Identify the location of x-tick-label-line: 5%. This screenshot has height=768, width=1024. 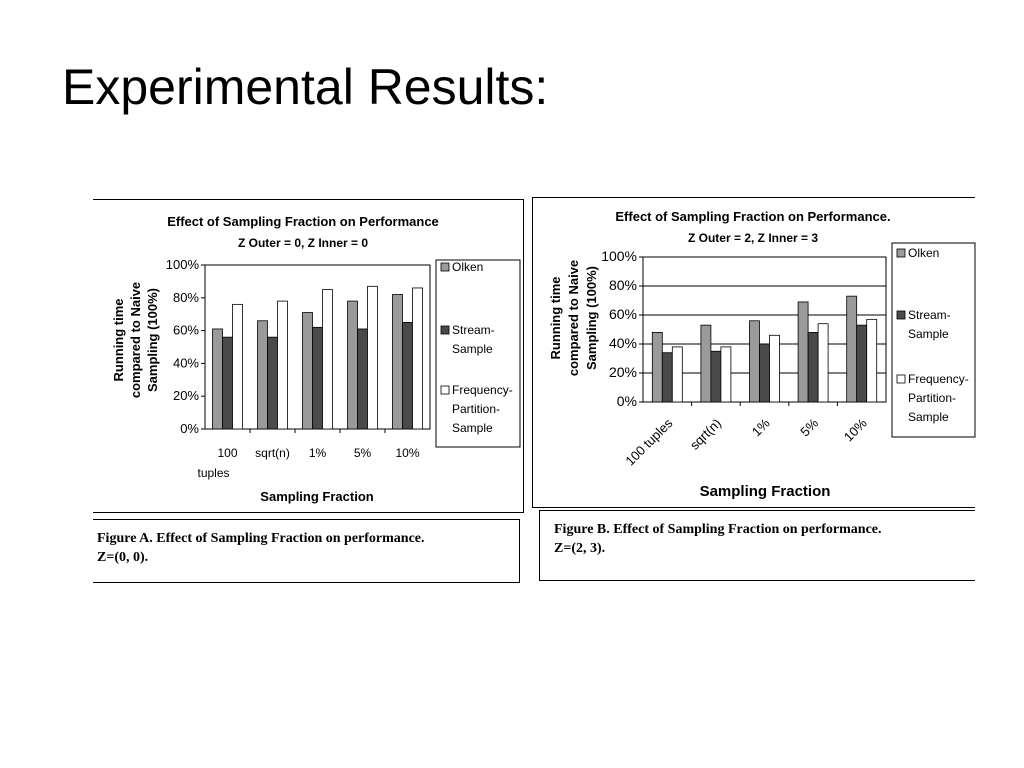
(363, 453).